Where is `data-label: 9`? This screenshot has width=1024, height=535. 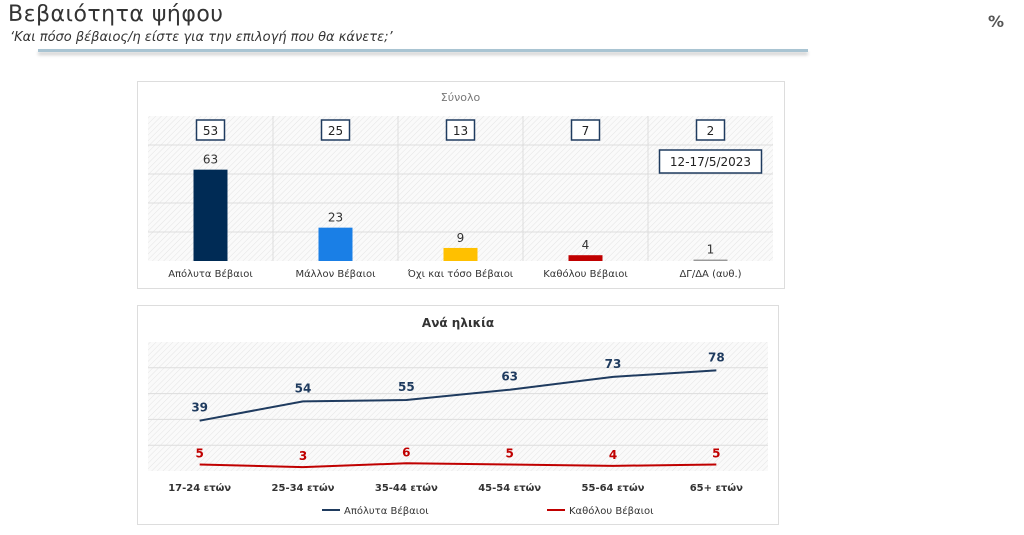 data-label: 9 is located at coordinates (461, 238).